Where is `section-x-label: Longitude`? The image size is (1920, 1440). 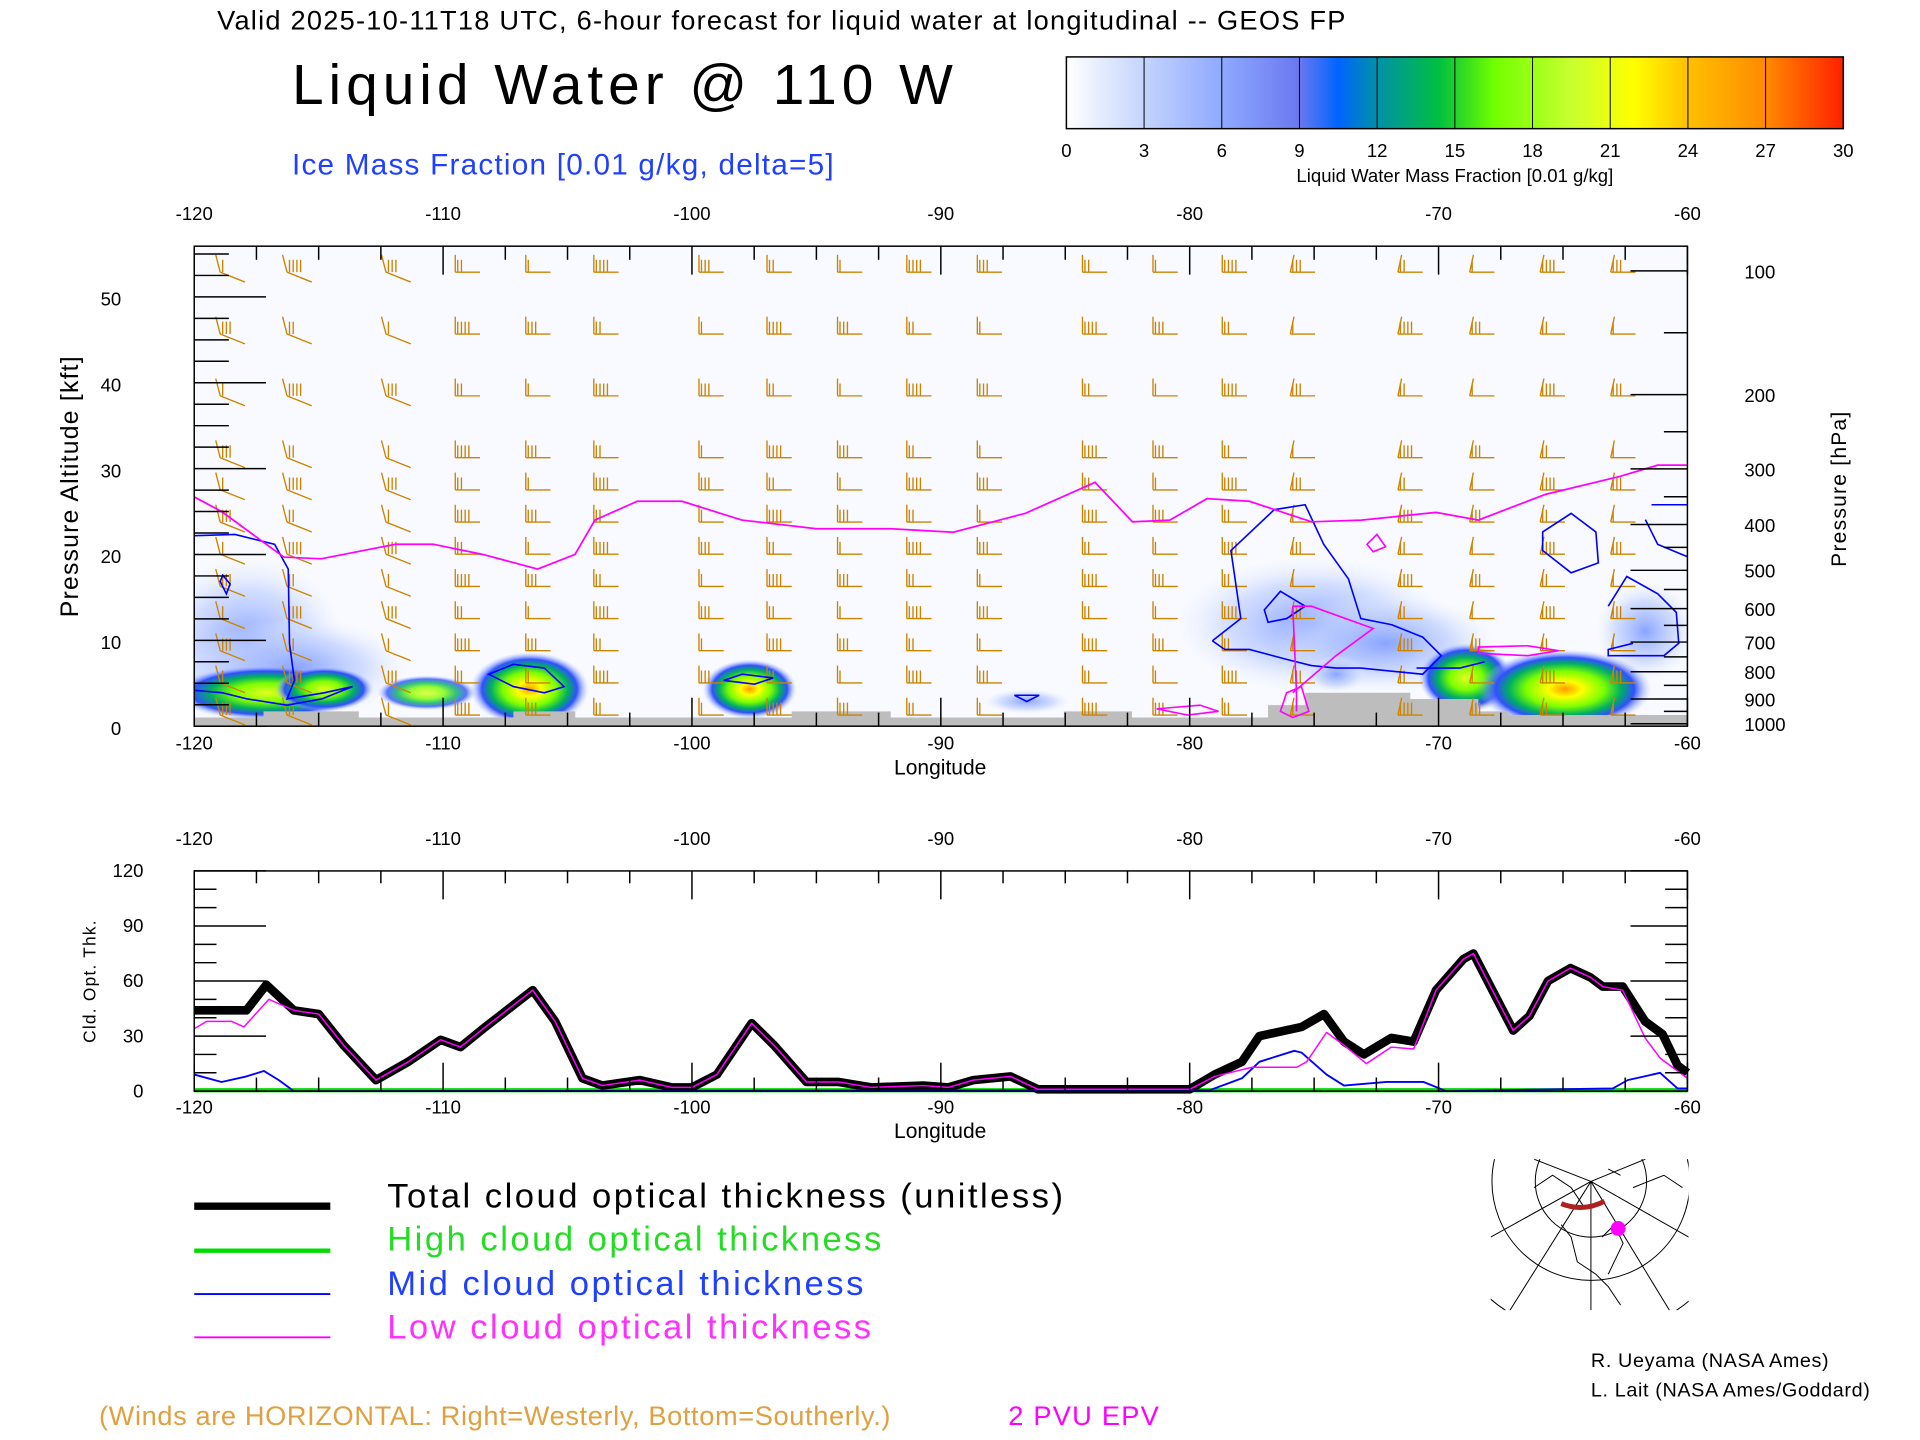
section-x-label: Longitude is located at coordinates (940, 767).